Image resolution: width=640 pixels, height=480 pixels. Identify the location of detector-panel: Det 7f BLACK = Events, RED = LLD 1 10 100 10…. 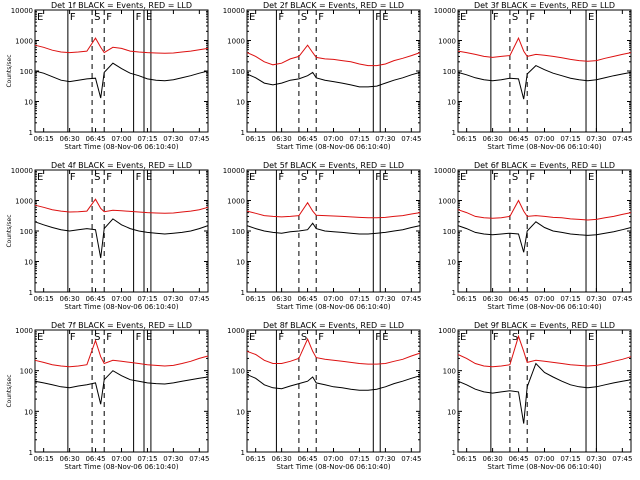
(107, 396).